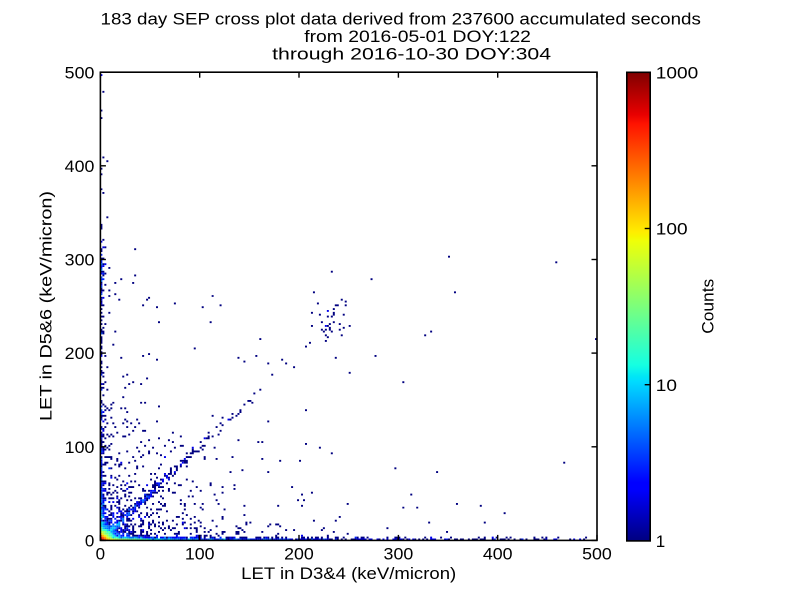  What do you see at coordinates (660, 541) in the screenshot?
I see `svg-text: 1` at bounding box center [660, 541].